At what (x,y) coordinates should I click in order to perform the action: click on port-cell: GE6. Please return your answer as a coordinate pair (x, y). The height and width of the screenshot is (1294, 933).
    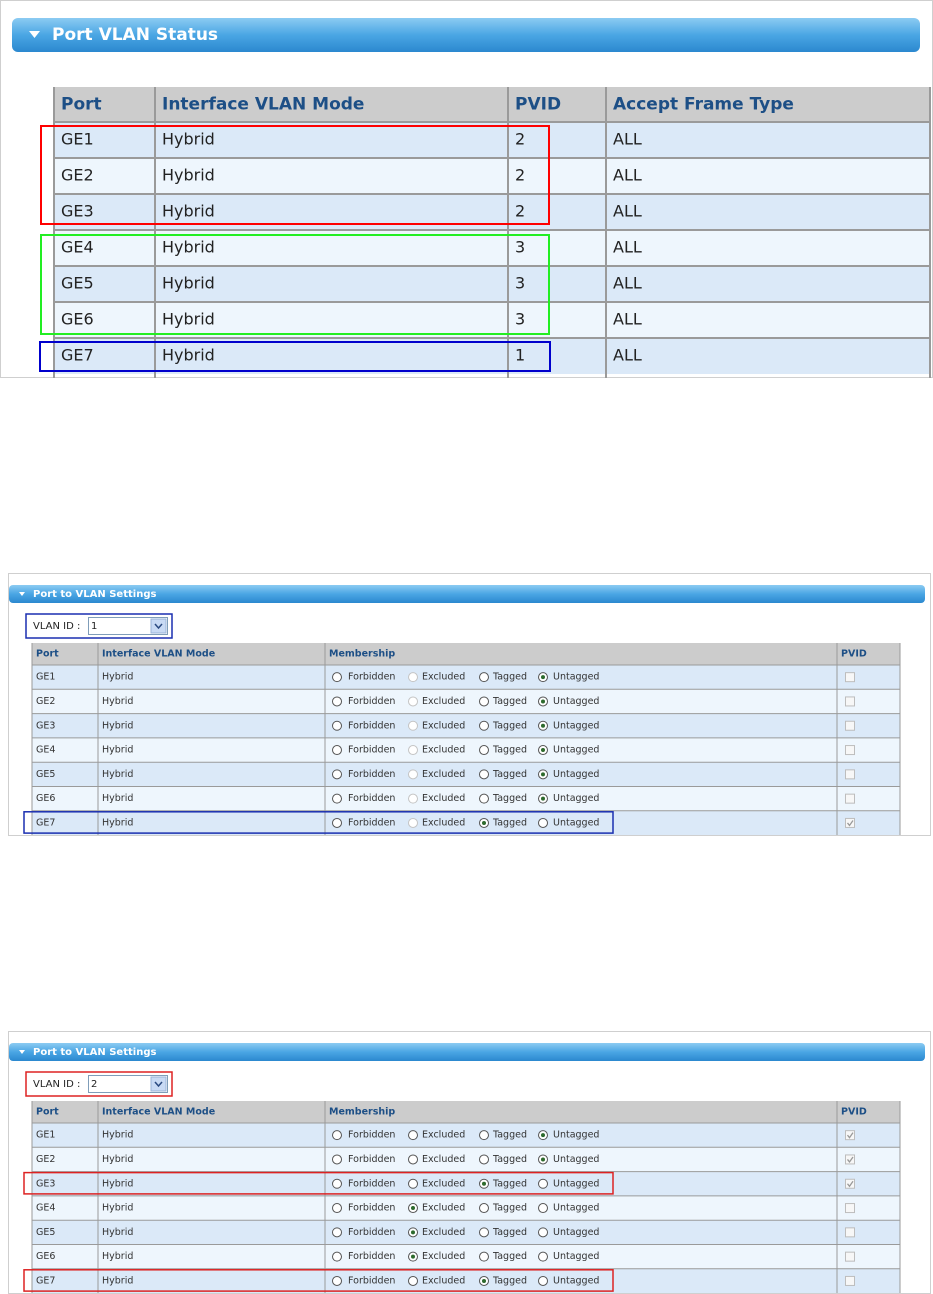
    Looking at the image, I should click on (45, 798).